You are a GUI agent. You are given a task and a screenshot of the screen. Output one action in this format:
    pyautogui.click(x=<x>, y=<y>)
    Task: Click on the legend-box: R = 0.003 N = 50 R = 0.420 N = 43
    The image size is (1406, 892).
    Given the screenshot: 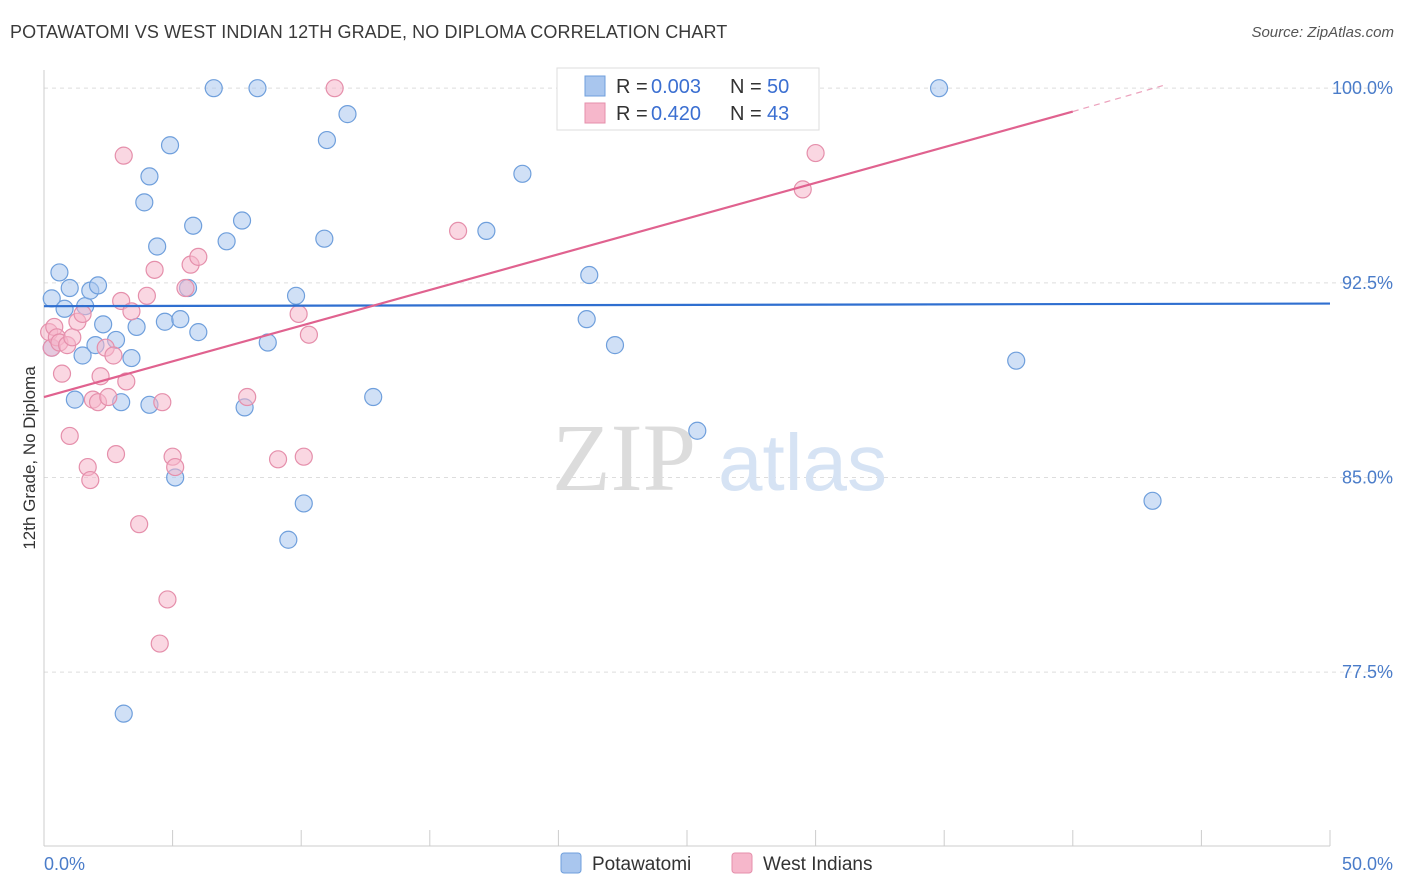 What is the action you would take?
    pyautogui.click(x=688, y=99)
    